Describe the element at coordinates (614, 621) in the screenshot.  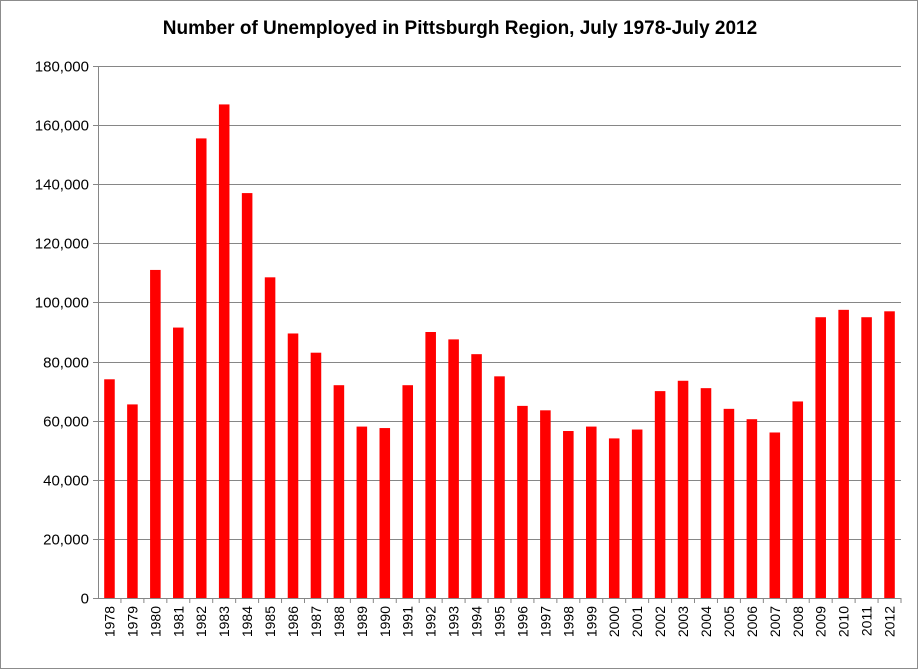
I see `x-tick-label: 2000` at that location.